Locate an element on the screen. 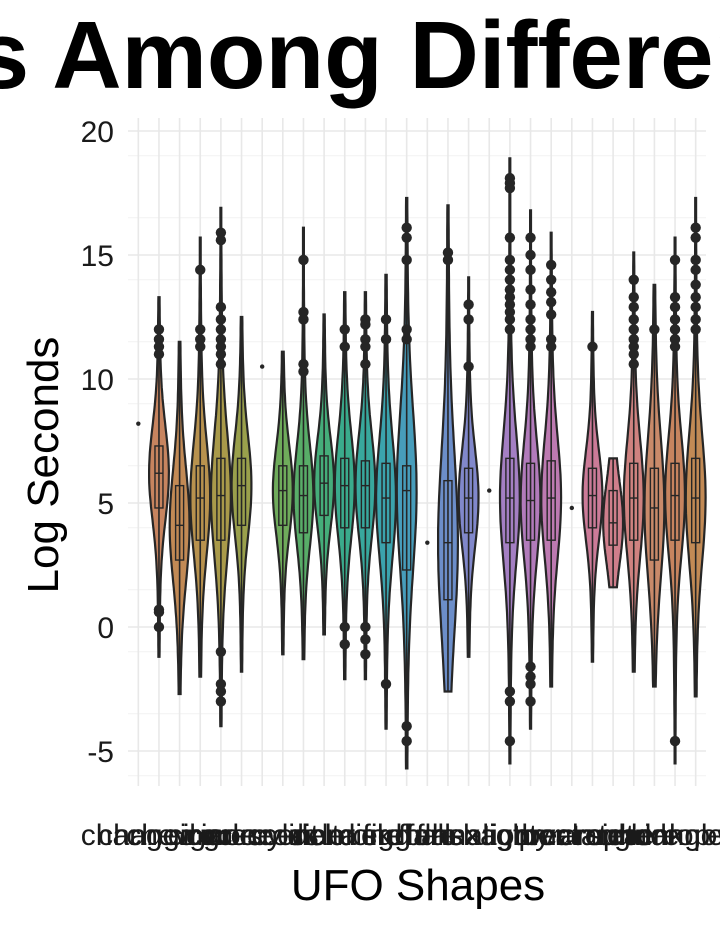 The width and height of the screenshot is (720, 926). violin-unknown is located at coordinates (695, 447).